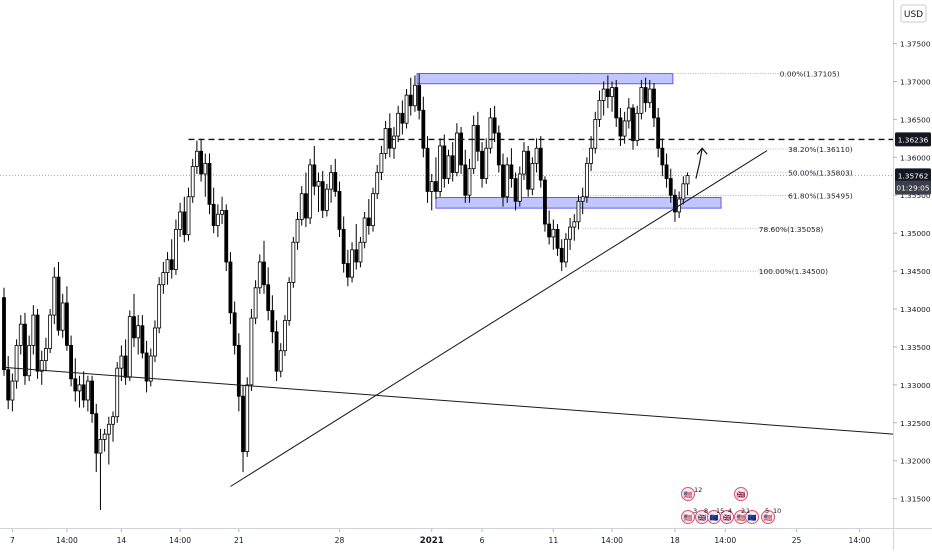  I want to click on time-tick-label: 25, so click(797, 540).